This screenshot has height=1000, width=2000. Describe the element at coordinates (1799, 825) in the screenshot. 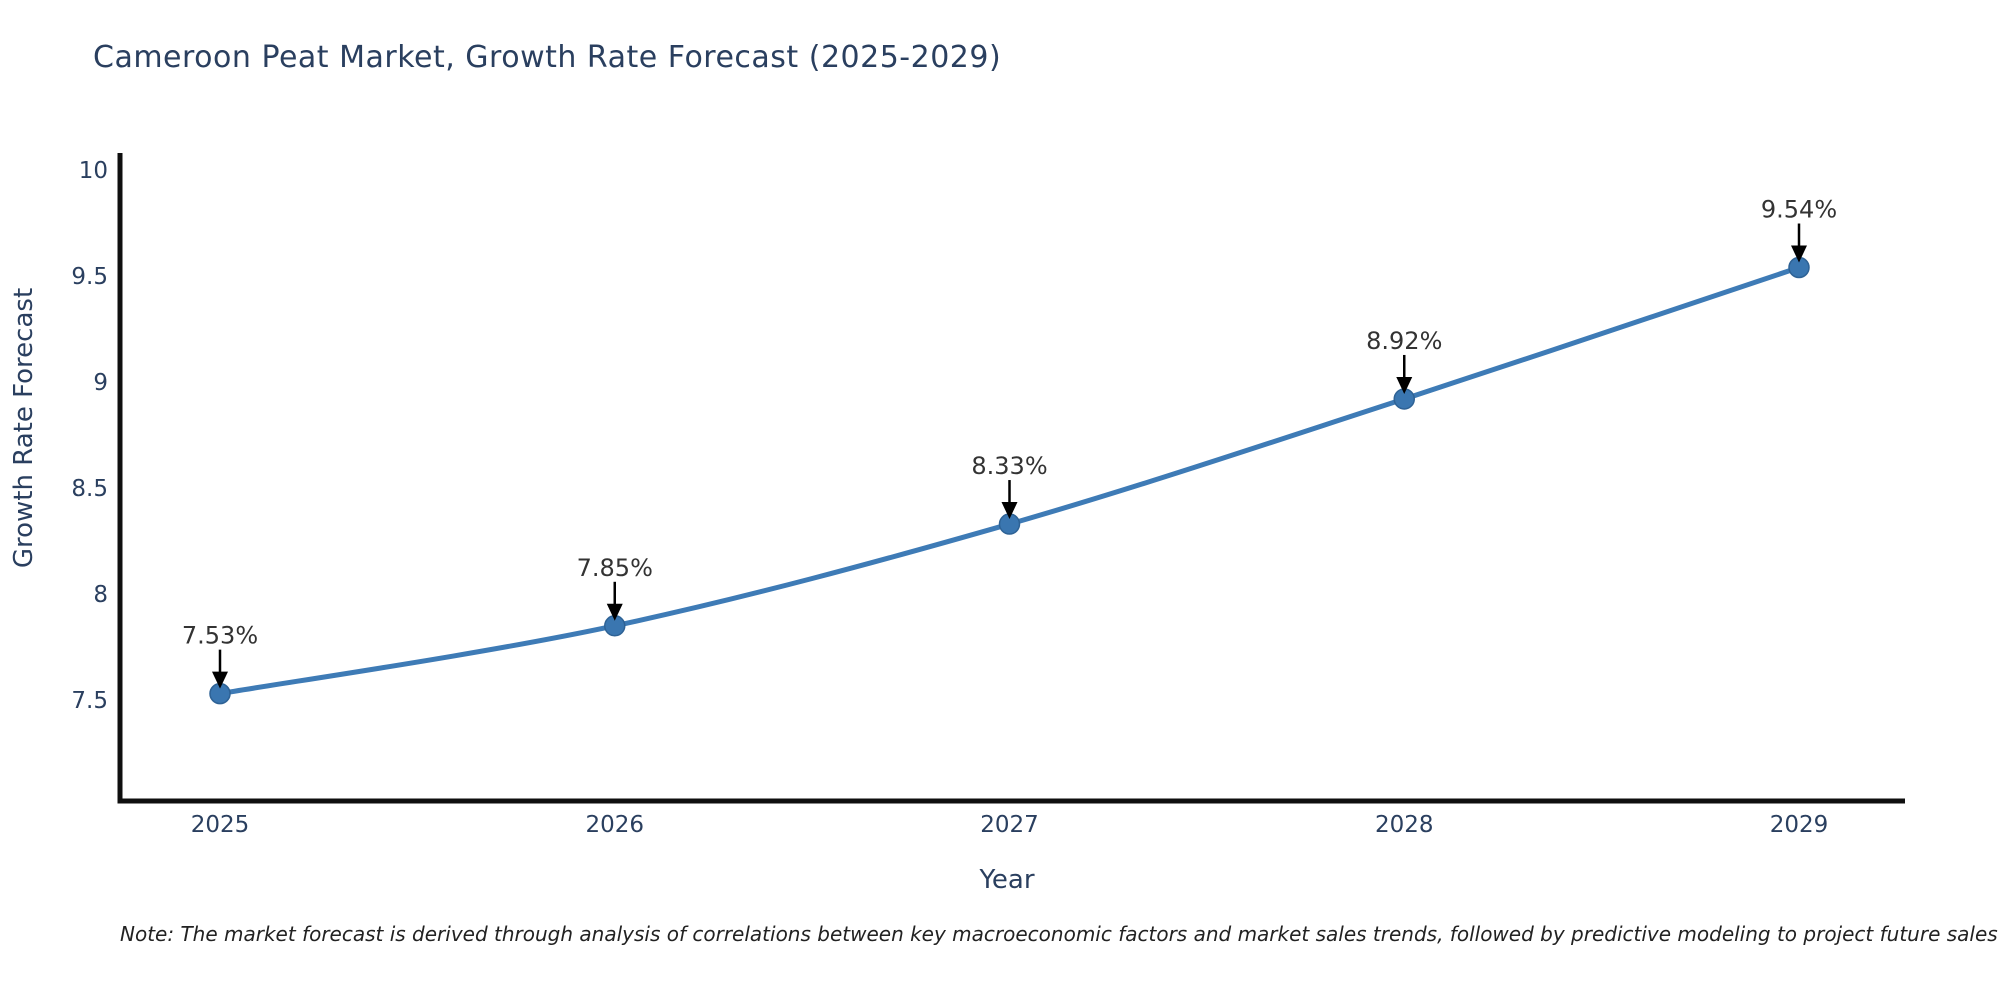

I see `x-tick-label: 2029` at that location.